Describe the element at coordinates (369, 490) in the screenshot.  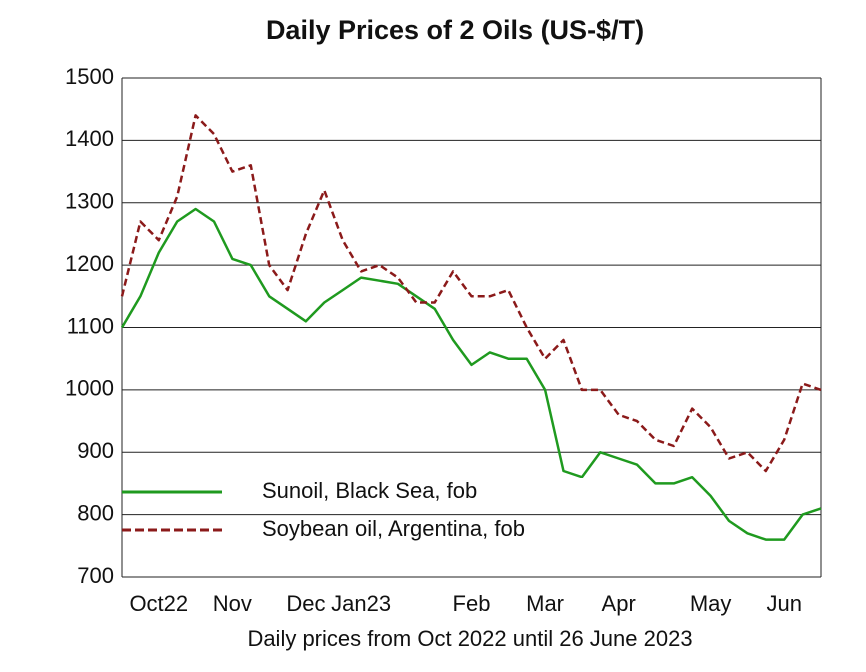
I see `legend-label: Sunoil, Black Sea, fob` at that location.